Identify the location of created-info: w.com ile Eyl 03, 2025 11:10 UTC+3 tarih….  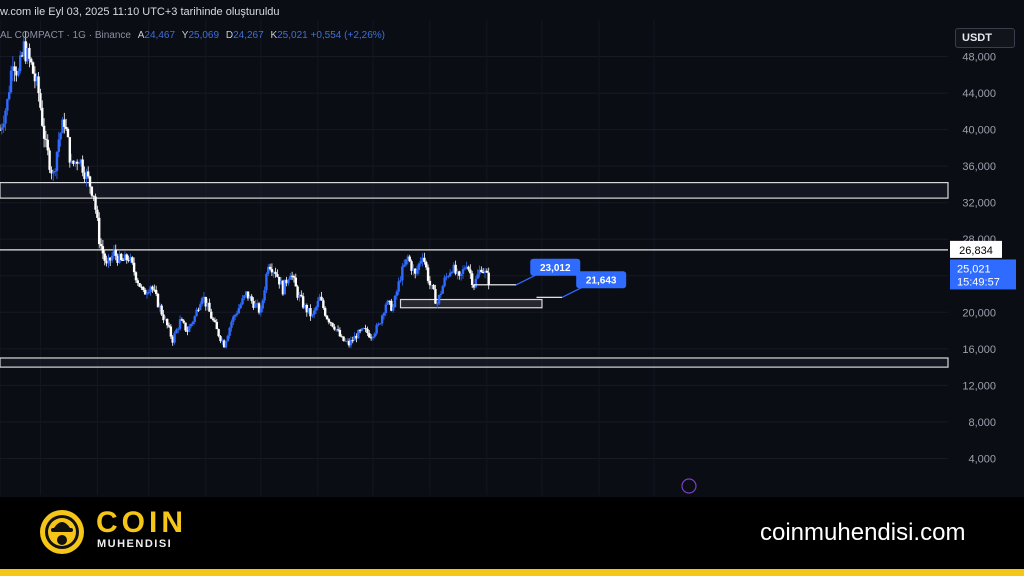
(140, 12).